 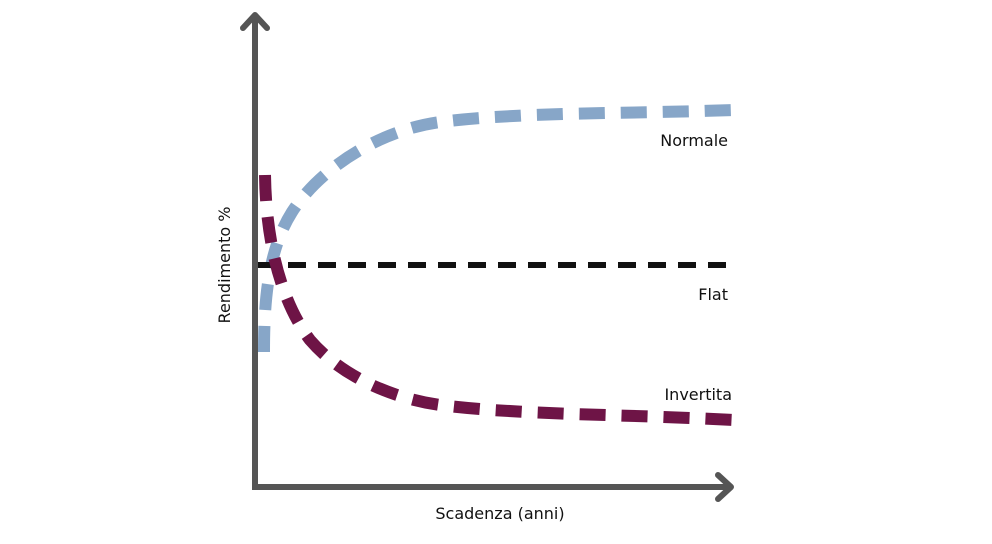 What do you see at coordinates (694, 140) in the screenshot?
I see `curve-label: Normale` at bounding box center [694, 140].